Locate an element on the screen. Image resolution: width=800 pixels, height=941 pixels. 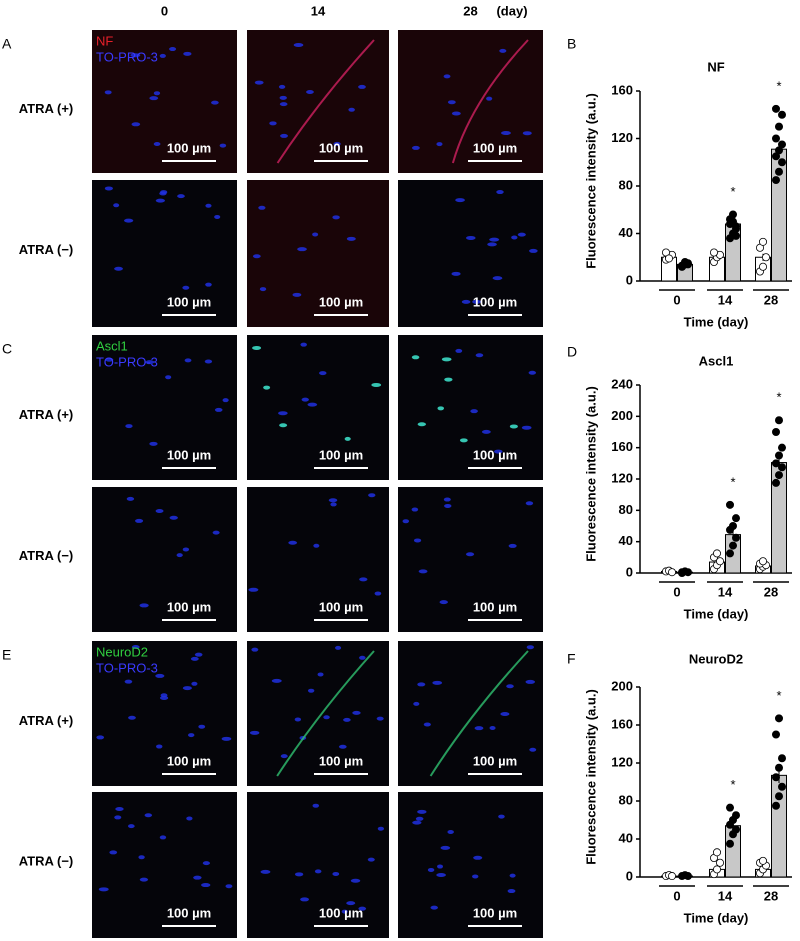
chart-title: NeuroD2 is located at coordinates (716, 658).